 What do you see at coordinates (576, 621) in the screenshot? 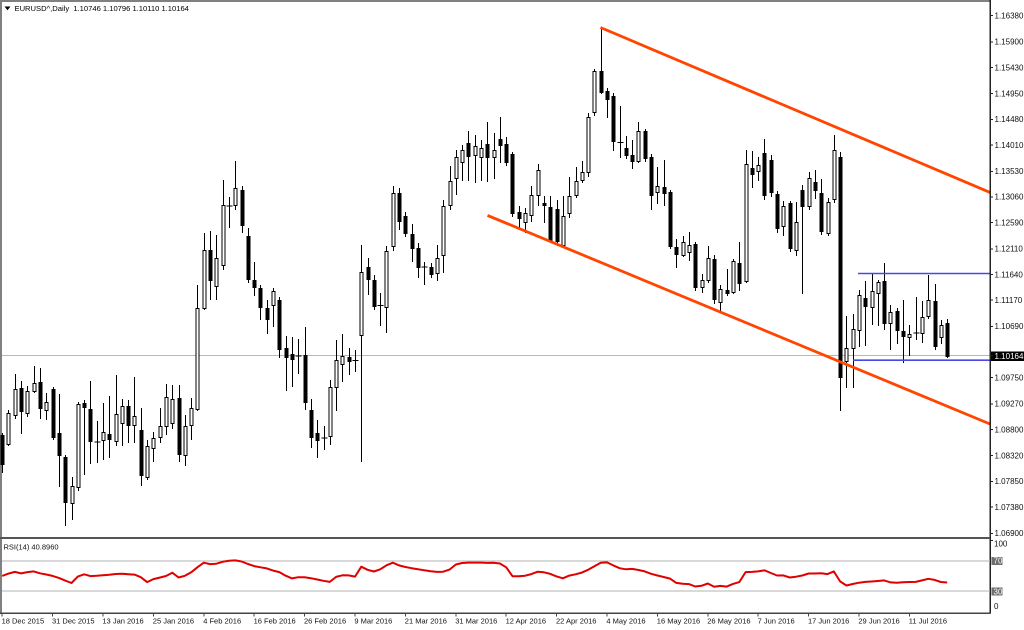
I see `svg-text: 22 Apr 2016` at bounding box center [576, 621].